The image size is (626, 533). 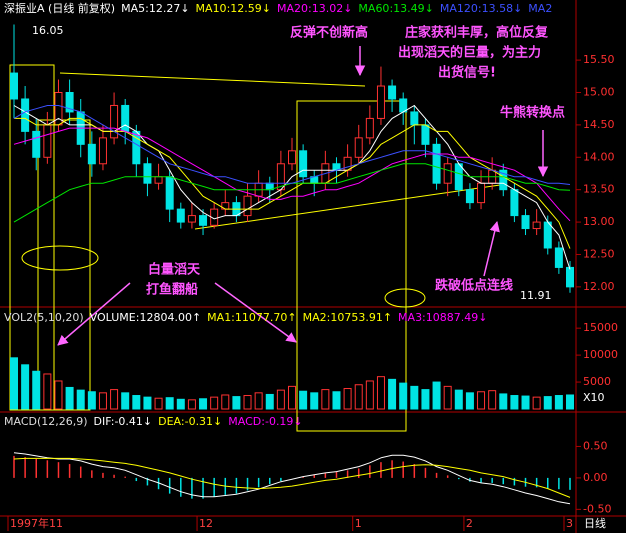 I want to click on y-tick-label: 15.00, so click(x=599, y=92).